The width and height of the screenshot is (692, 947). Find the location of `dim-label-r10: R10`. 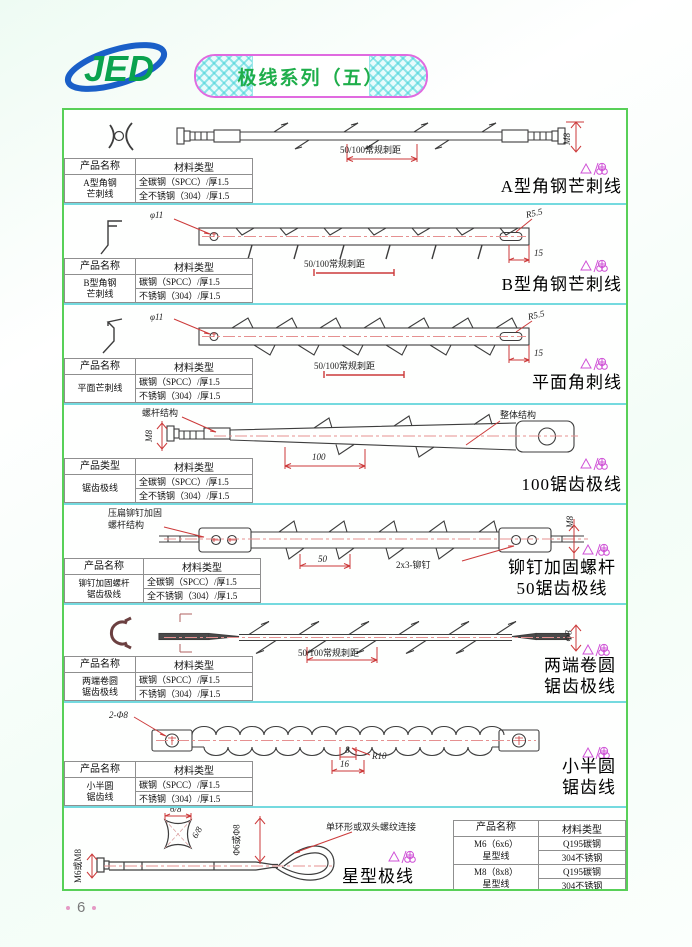

dim-label-r10: R10 is located at coordinates (379, 756).